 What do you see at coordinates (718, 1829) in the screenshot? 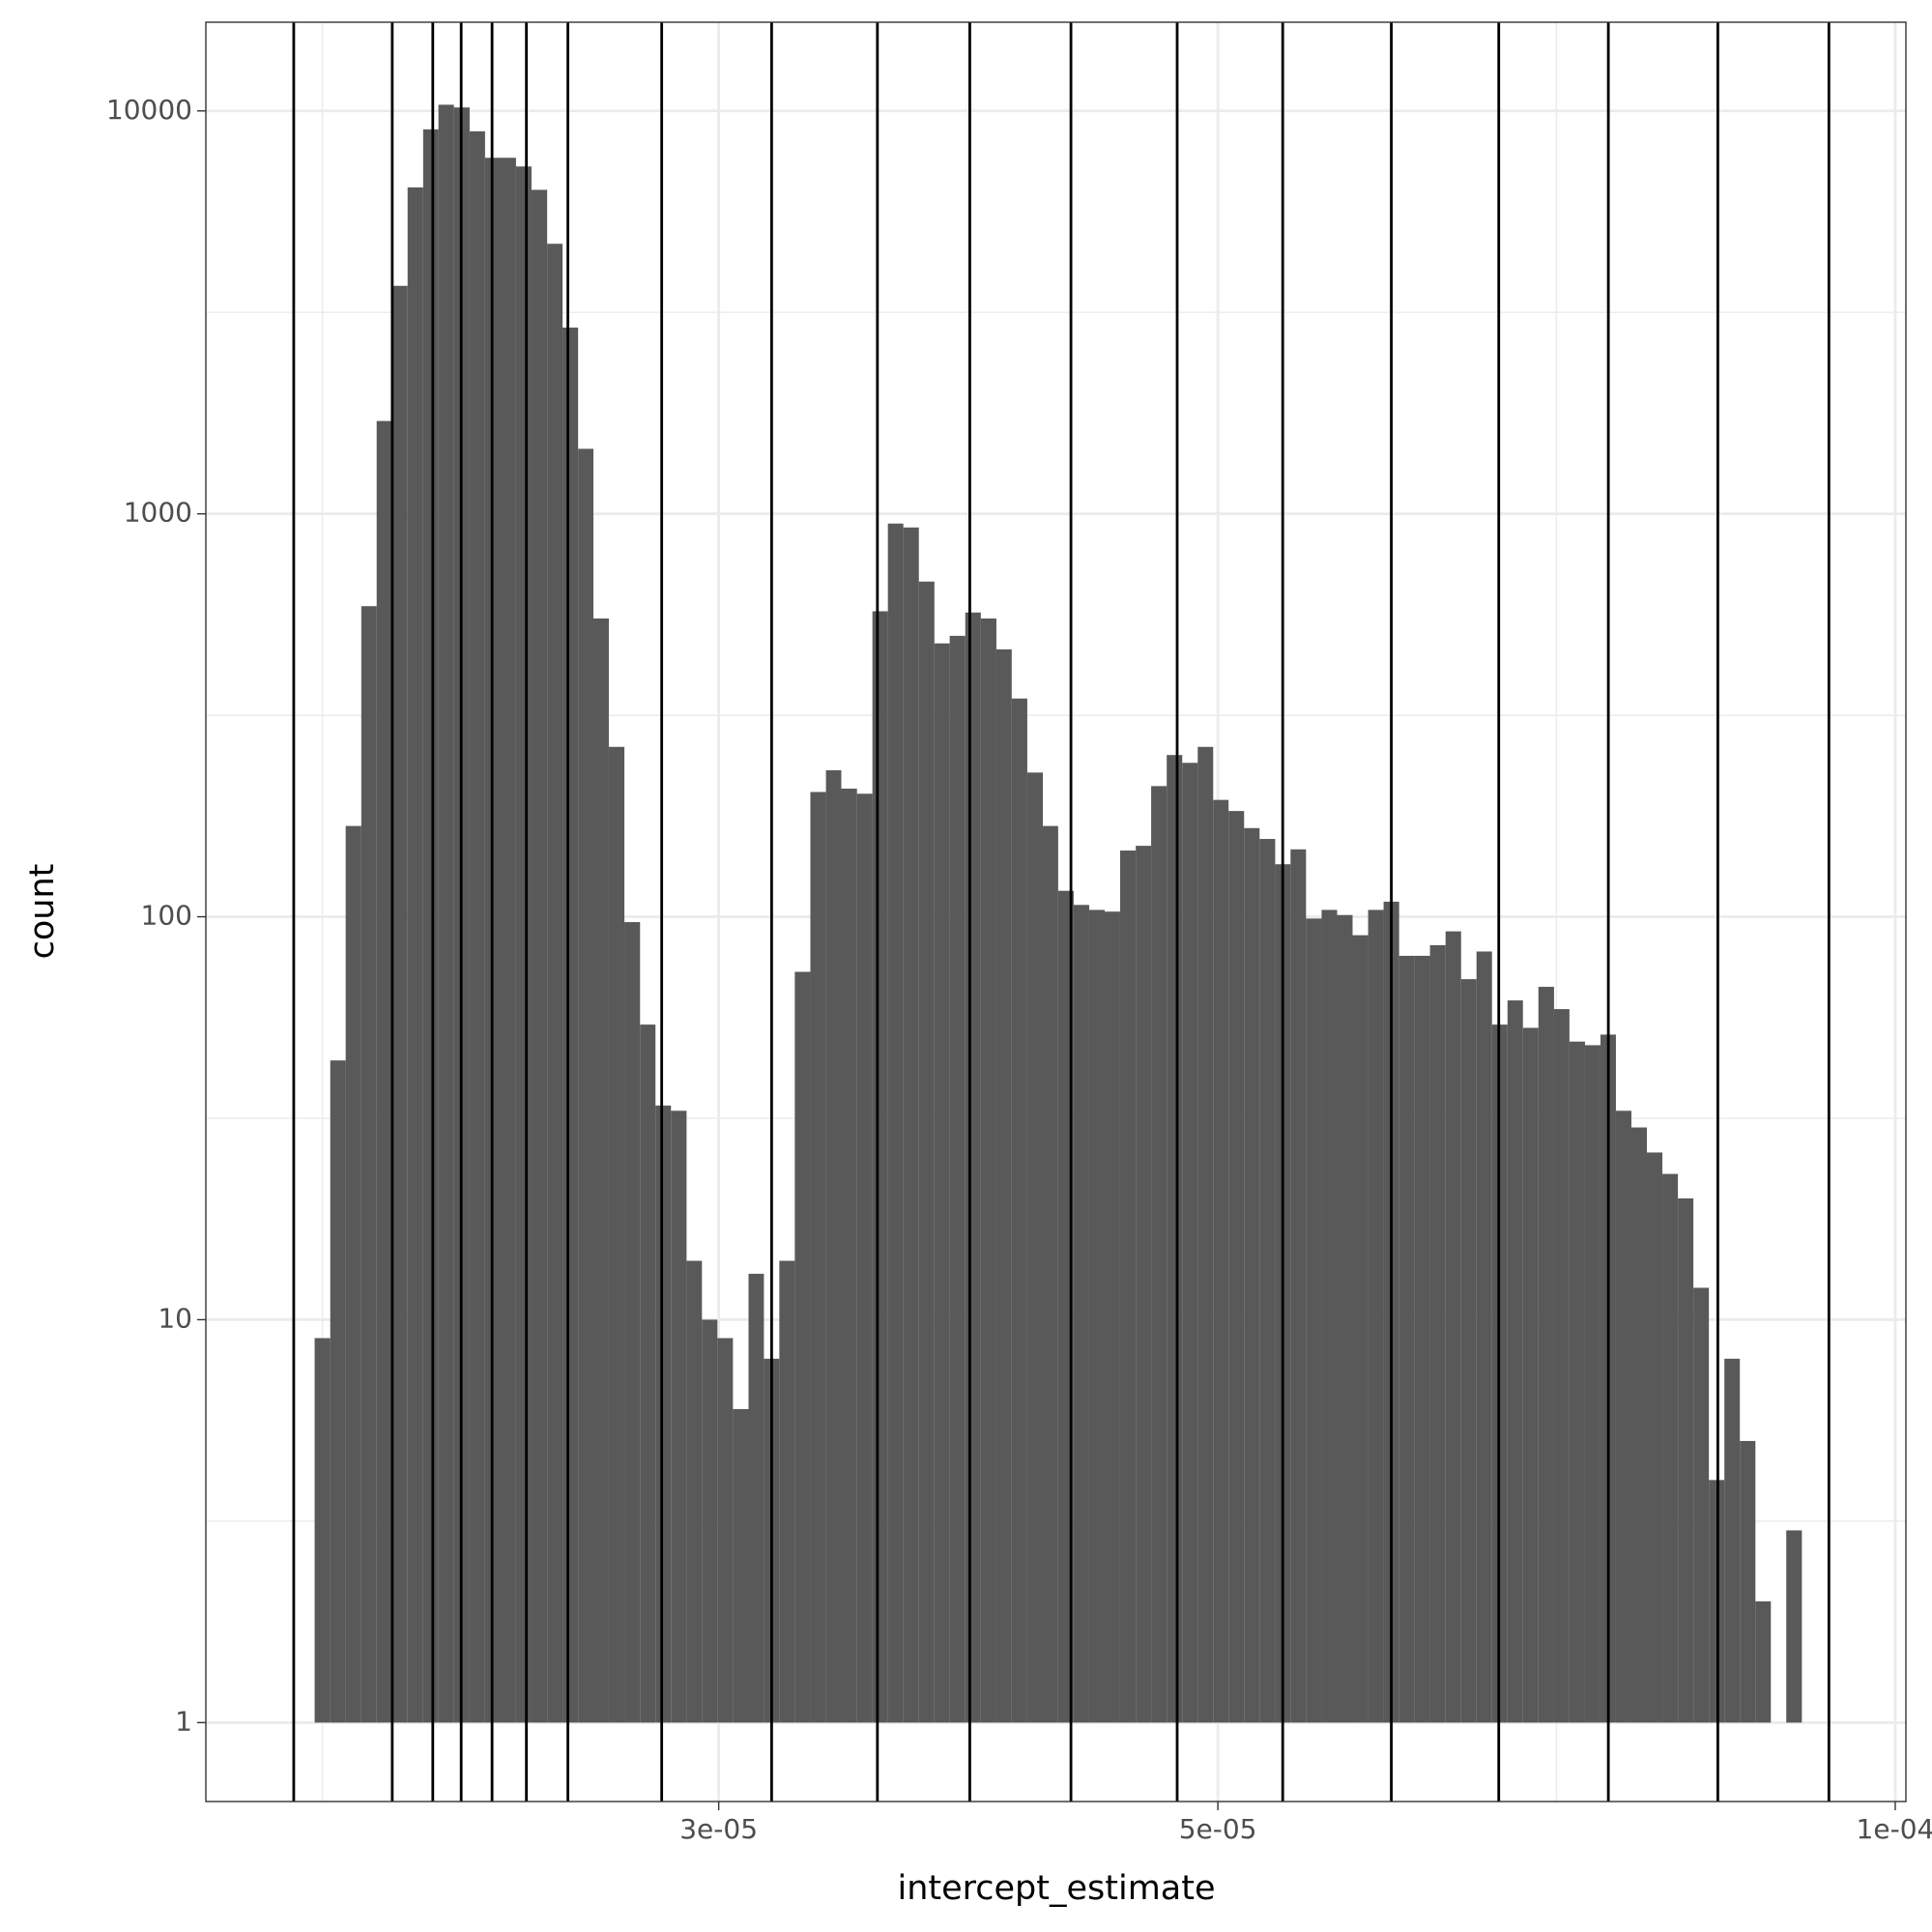
I see `x-tick-label: 3e-05` at bounding box center [718, 1829].